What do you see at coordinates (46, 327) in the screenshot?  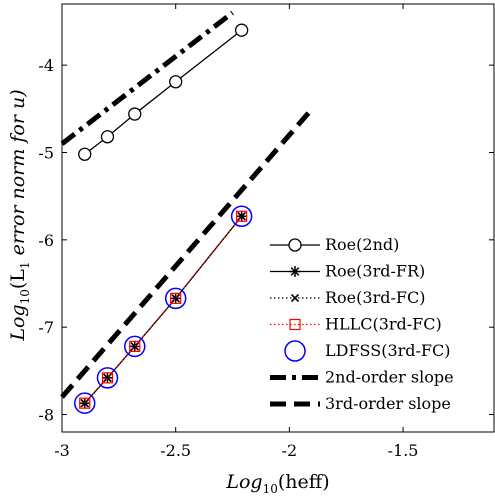 I see `y-tick-label: -7` at bounding box center [46, 327].